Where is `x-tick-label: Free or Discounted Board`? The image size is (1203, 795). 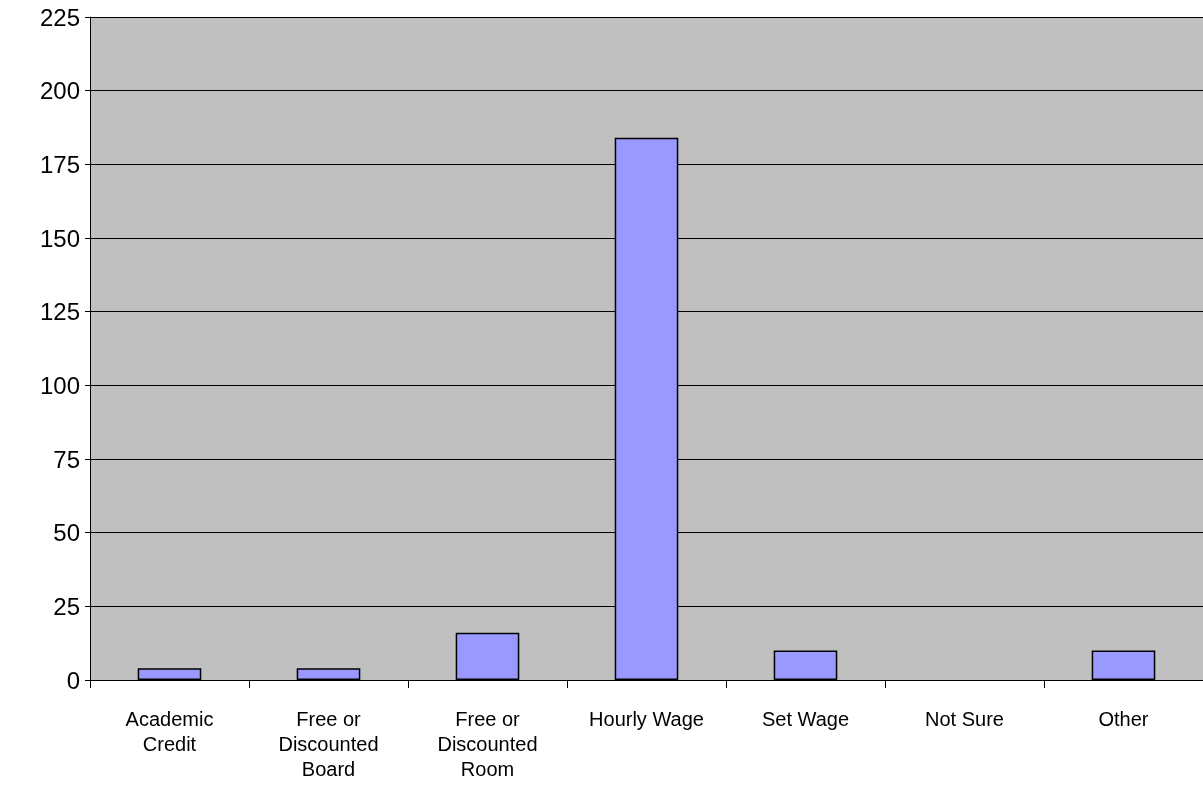
x-tick-label: Free or Discounted Board is located at coordinates (328, 743).